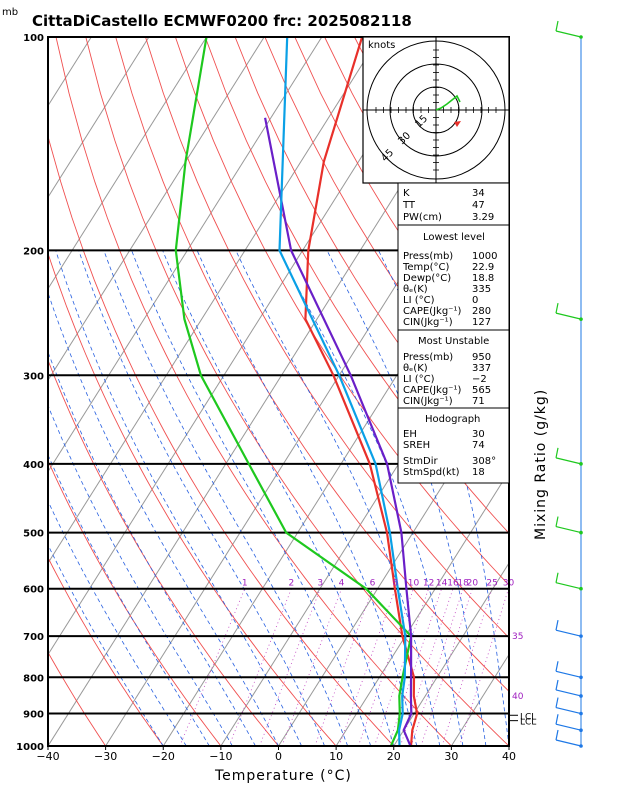  Describe the element at coordinates (33, 38) in the screenshot. I see `pressure-tick-label: 100` at that location.